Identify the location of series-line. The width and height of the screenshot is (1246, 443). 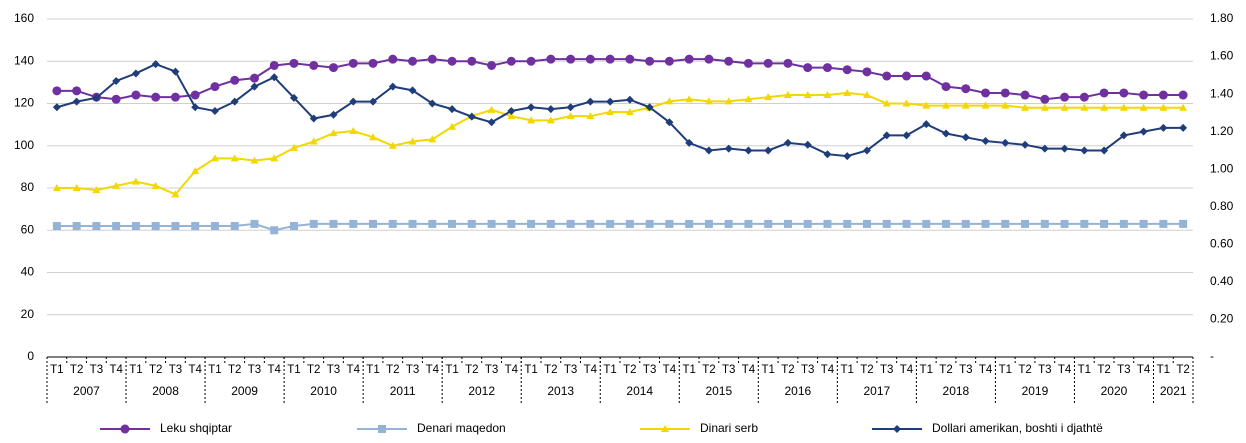
(620, 79).